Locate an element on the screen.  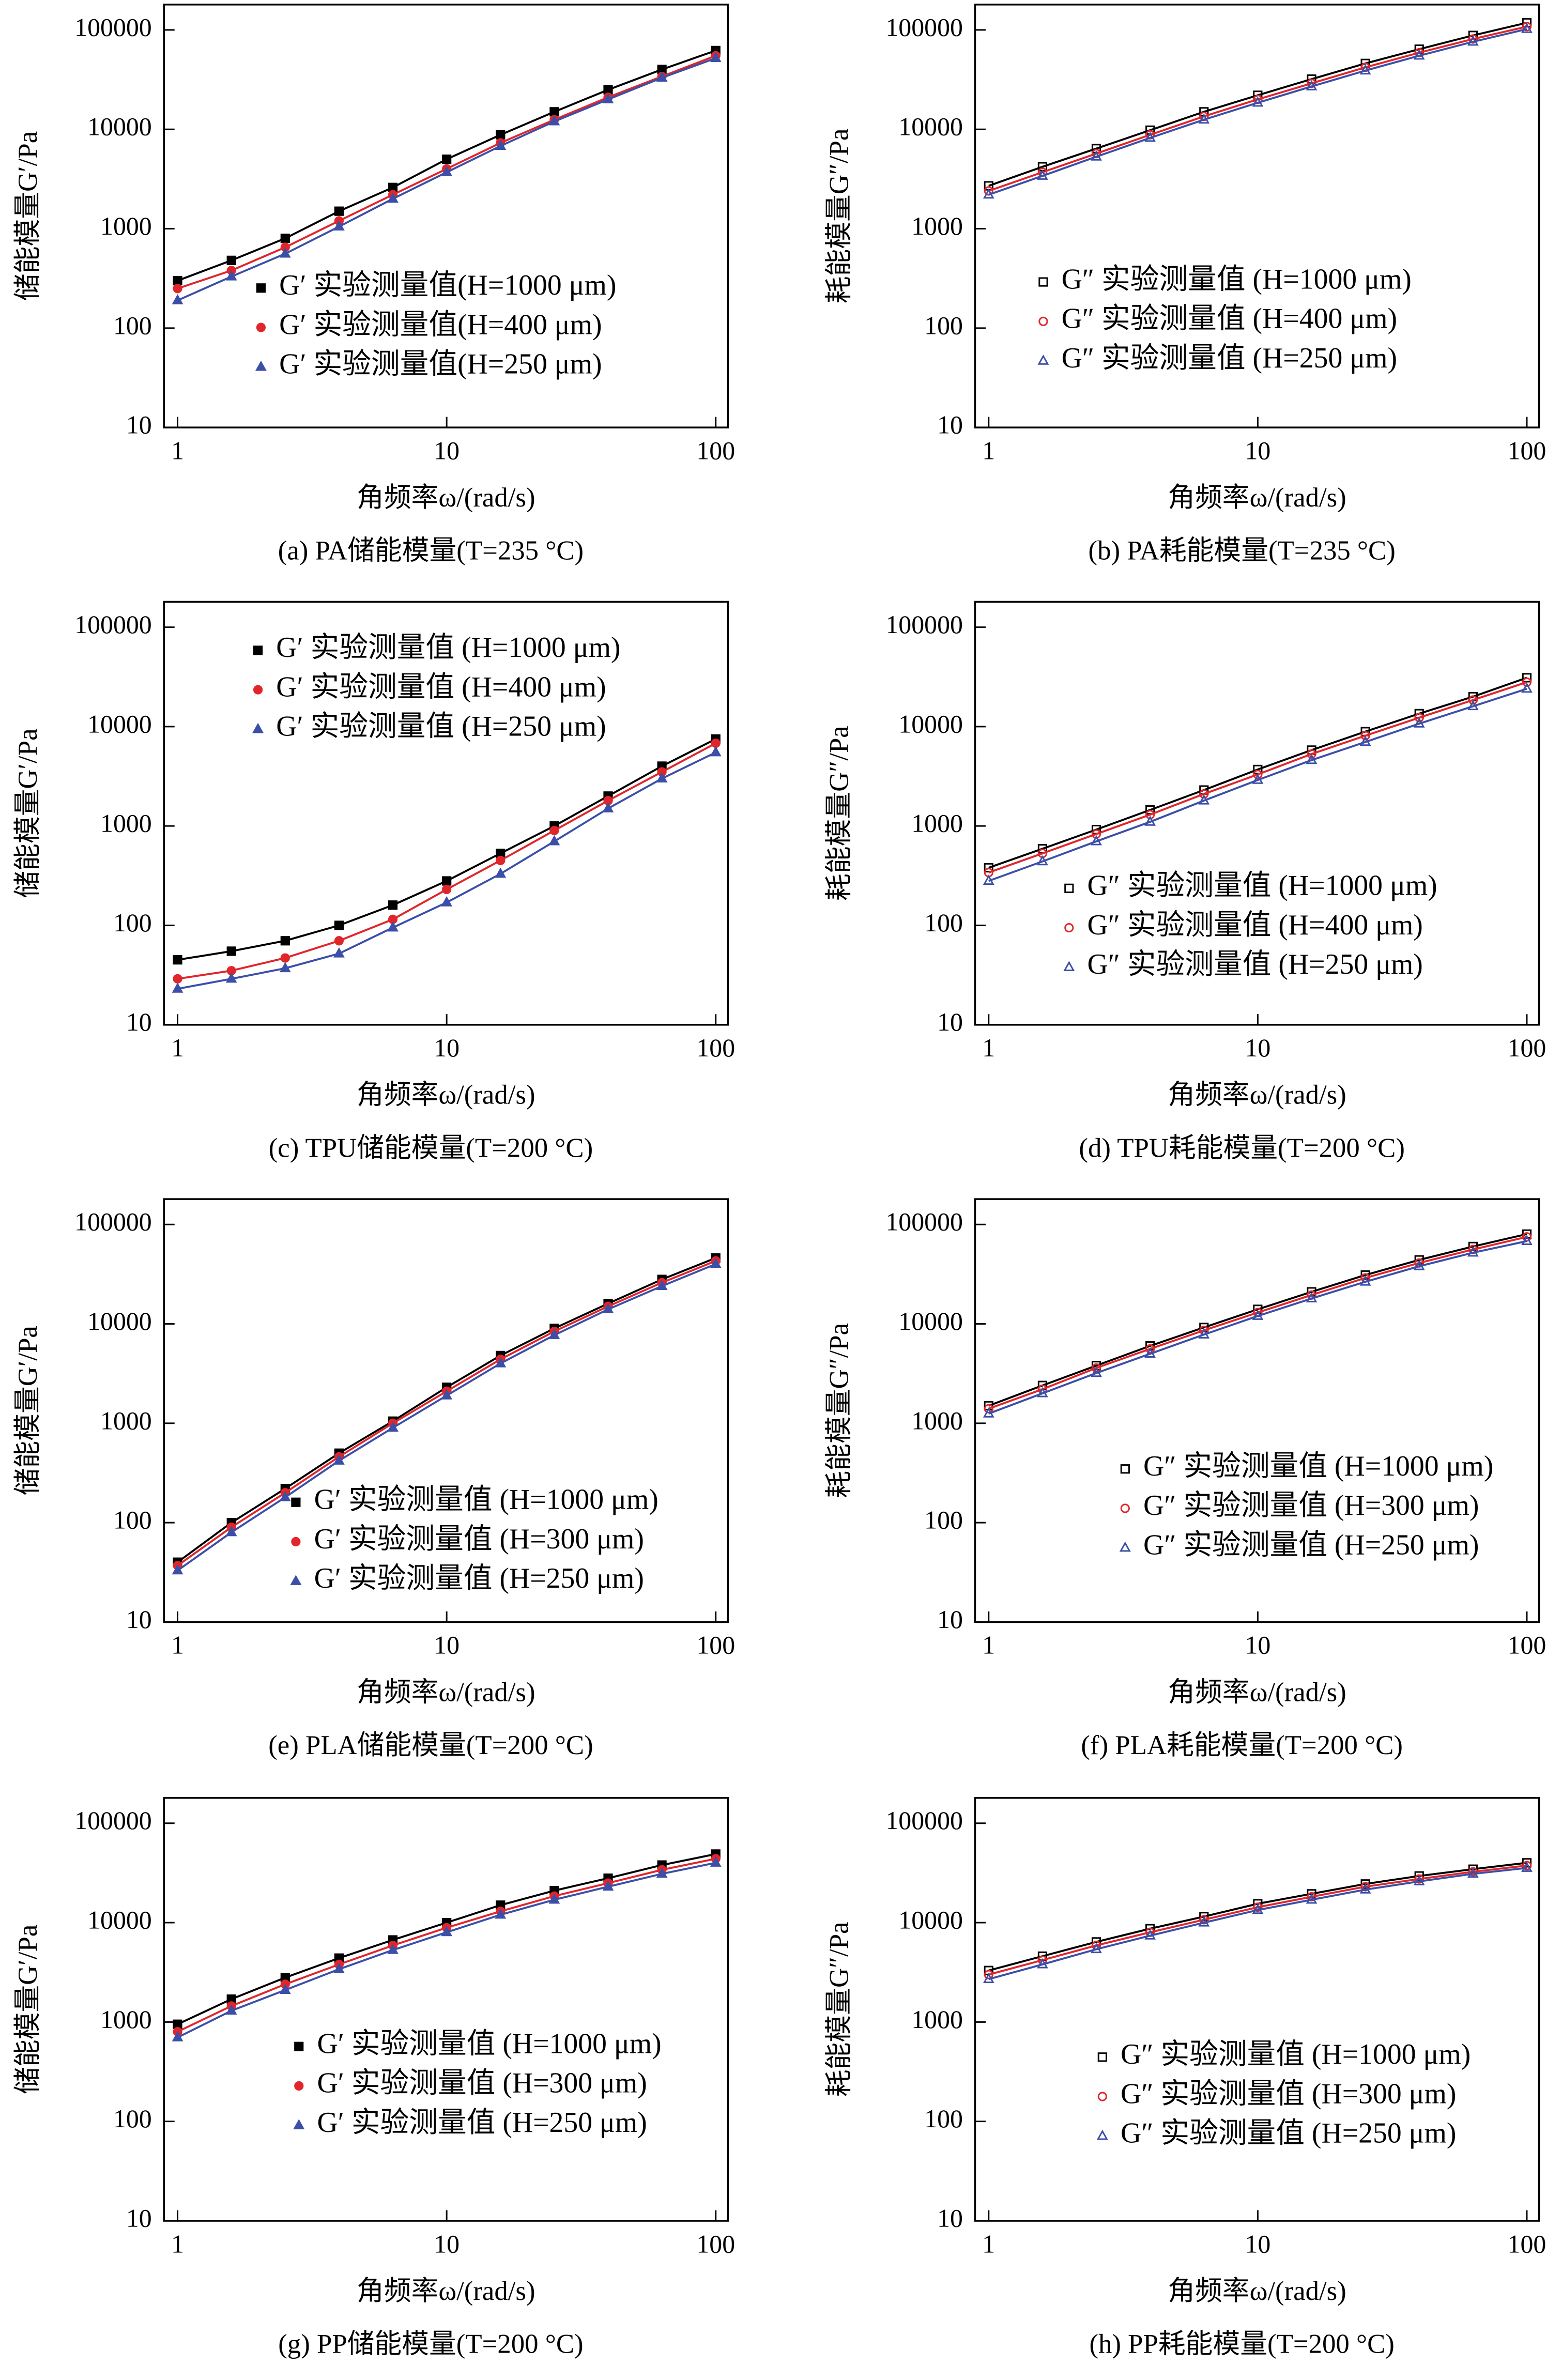
plot-frame is located at coordinates (446, 1411).